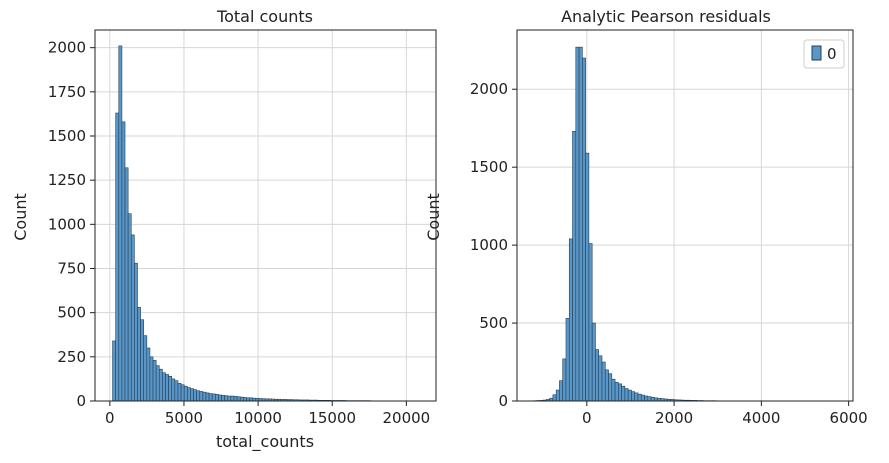  What do you see at coordinates (67, 92) in the screenshot?
I see `y-tick-label: 1750` at bounding box center [67, 92].